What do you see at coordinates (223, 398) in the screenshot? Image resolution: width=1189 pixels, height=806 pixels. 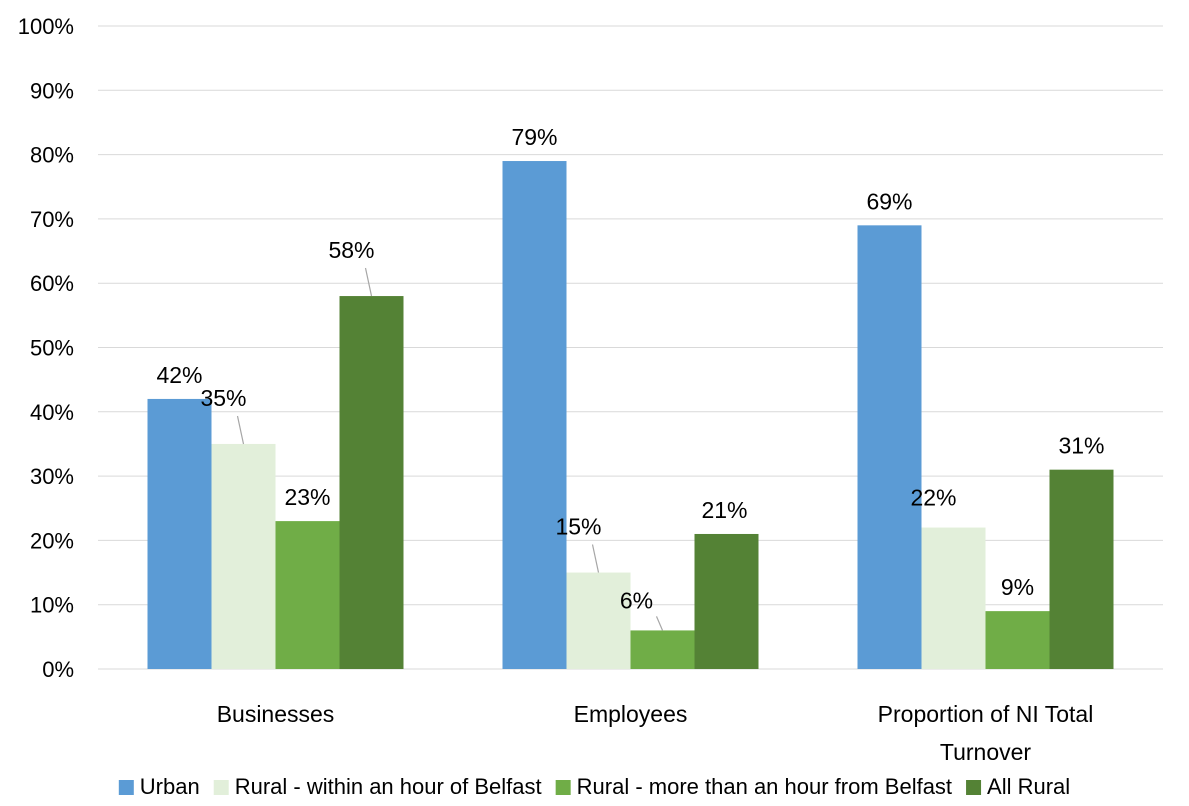 I see `data-label: 35%` at bounding box center [223, 398].